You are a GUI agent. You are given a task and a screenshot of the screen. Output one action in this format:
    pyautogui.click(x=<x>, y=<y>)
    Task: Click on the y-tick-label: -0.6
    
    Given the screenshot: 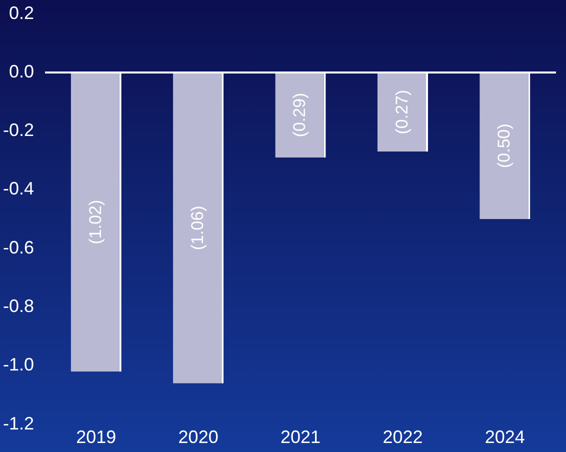 What is the action you would take?
    pyautogui.click(x=18, y=247)
    